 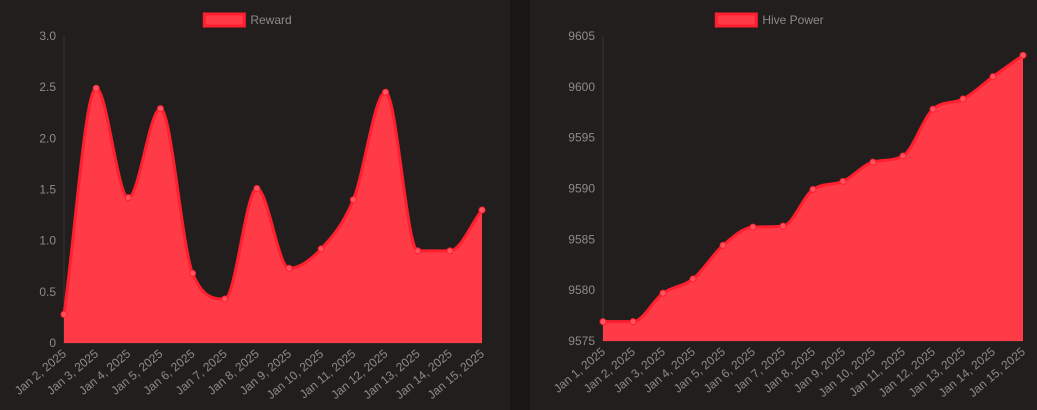 I want to click on hive-power-y-tick-label: 9605, so click(x=581, y=36).